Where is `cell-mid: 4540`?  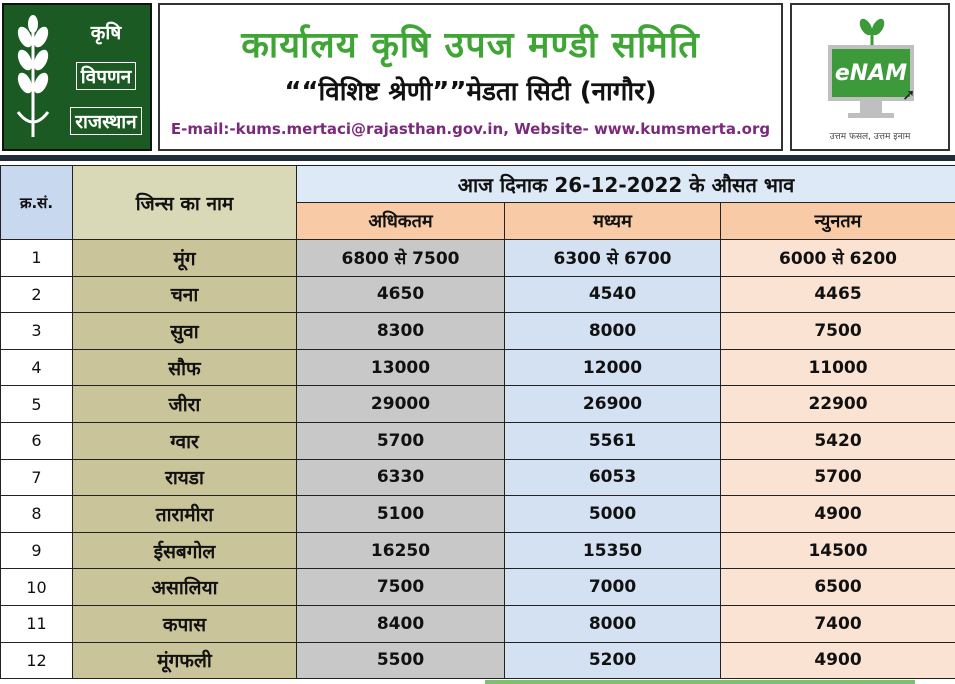
cell-mid: 4540 is located at coordinates (612, 294).